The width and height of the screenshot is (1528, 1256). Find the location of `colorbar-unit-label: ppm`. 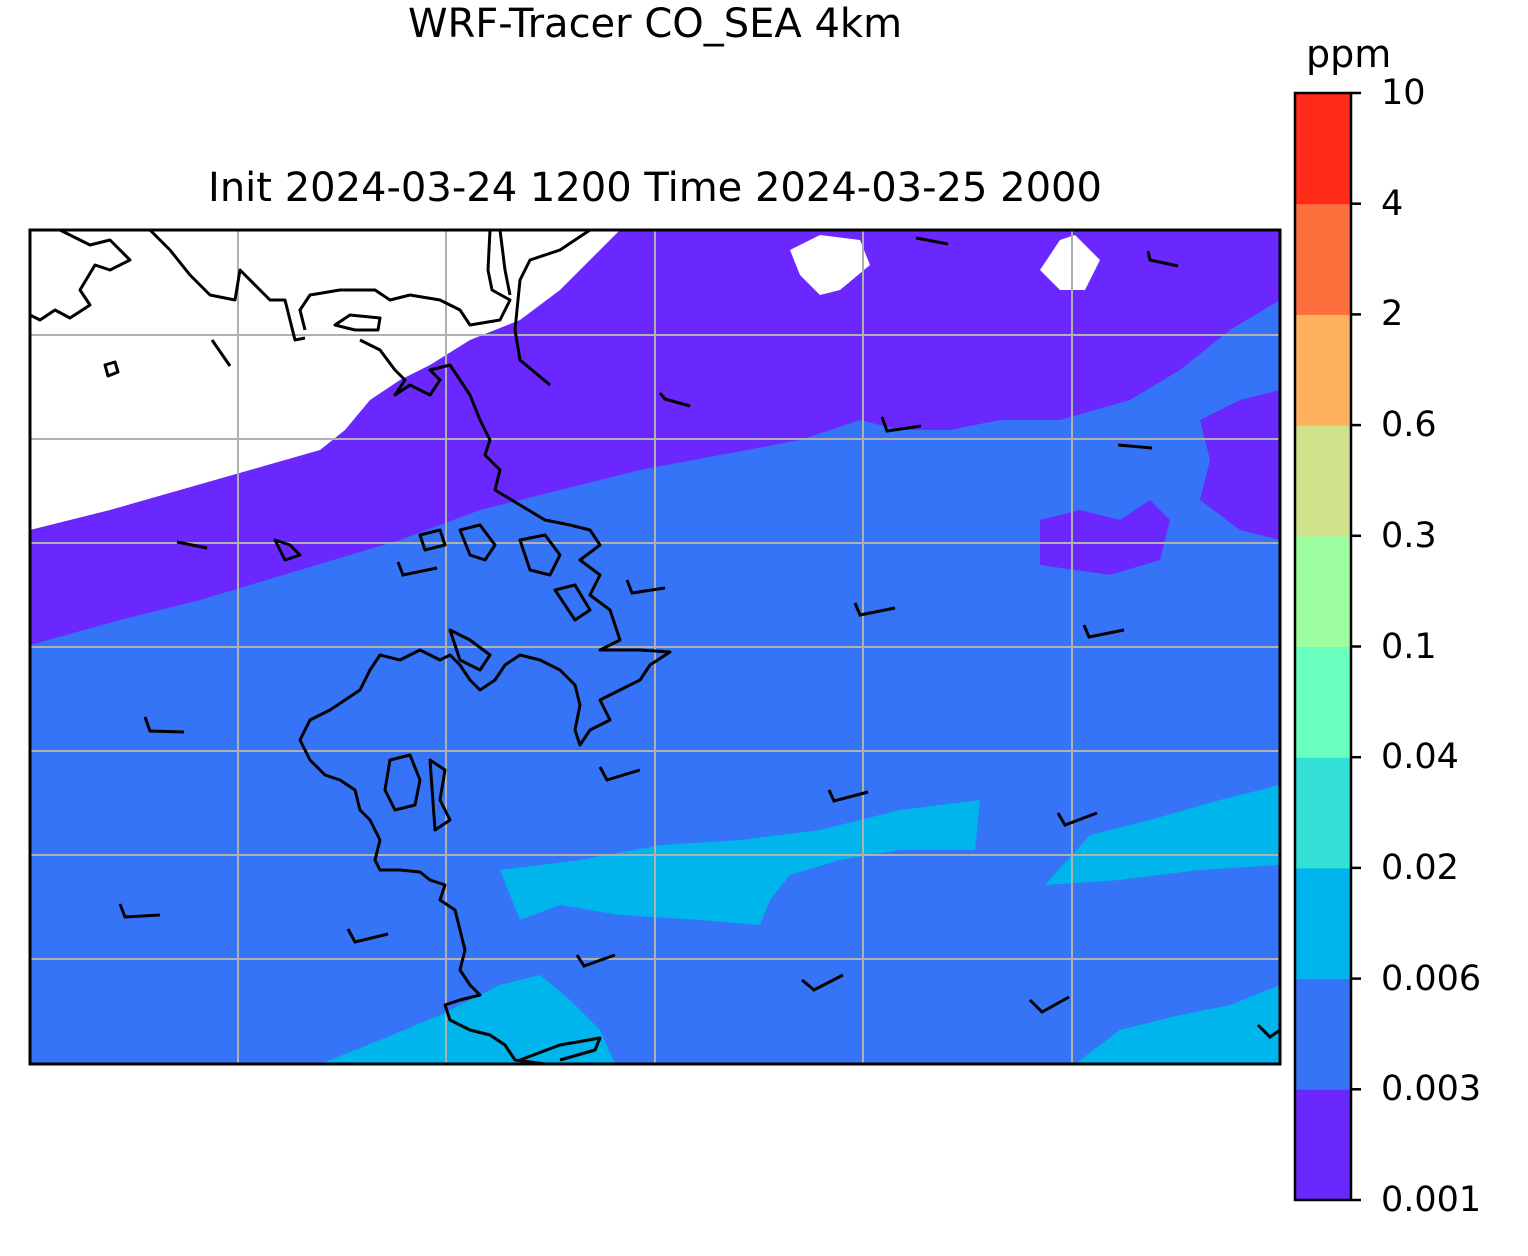

colorbar-unit-label: ppm is located at coordinates (1349, 54).